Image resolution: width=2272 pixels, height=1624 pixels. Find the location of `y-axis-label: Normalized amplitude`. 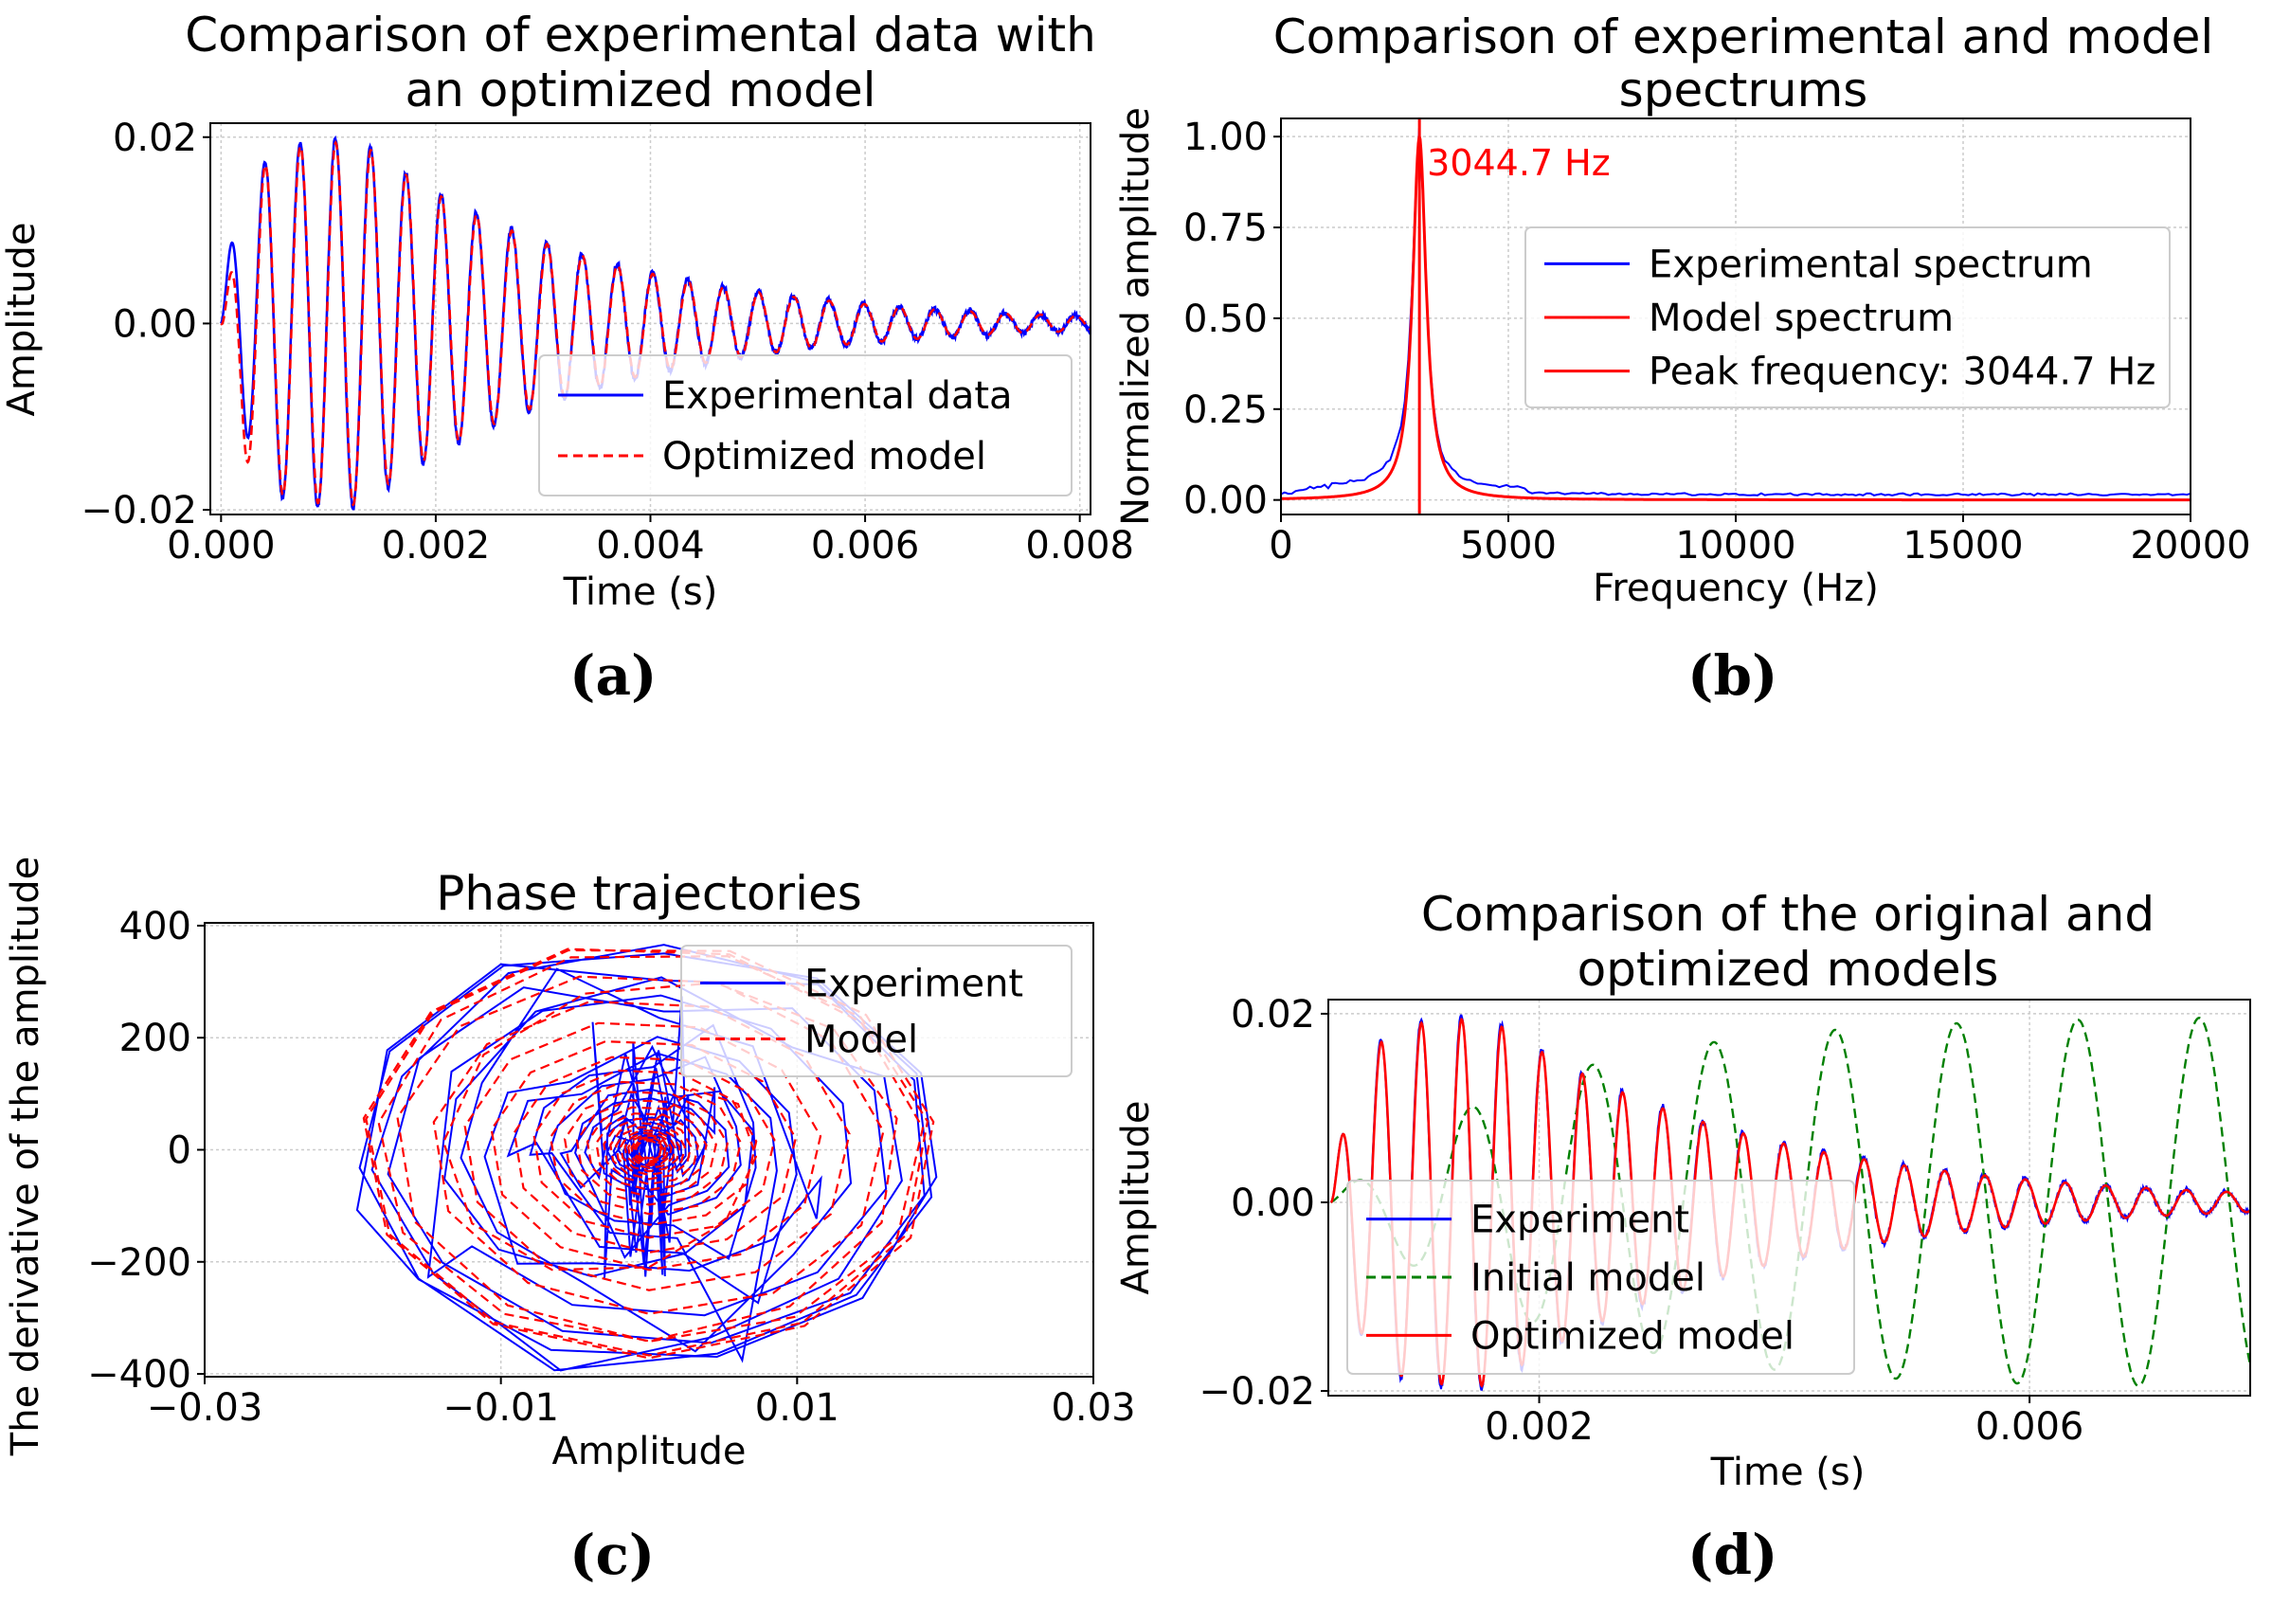

y-axis-label: Normalized amplitude is located at coordinates (1136, 316).